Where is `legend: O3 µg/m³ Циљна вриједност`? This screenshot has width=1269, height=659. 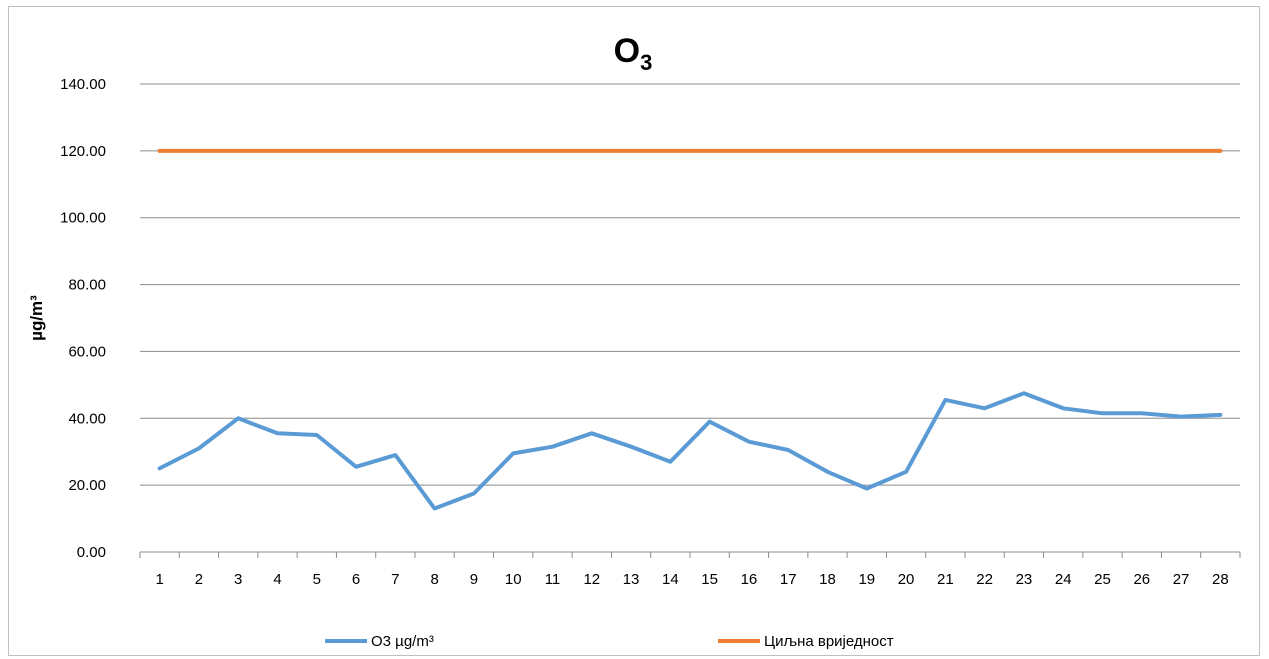
legend: O3 µg/m³ Циљна вриједност is located at coordinates (609, 641).